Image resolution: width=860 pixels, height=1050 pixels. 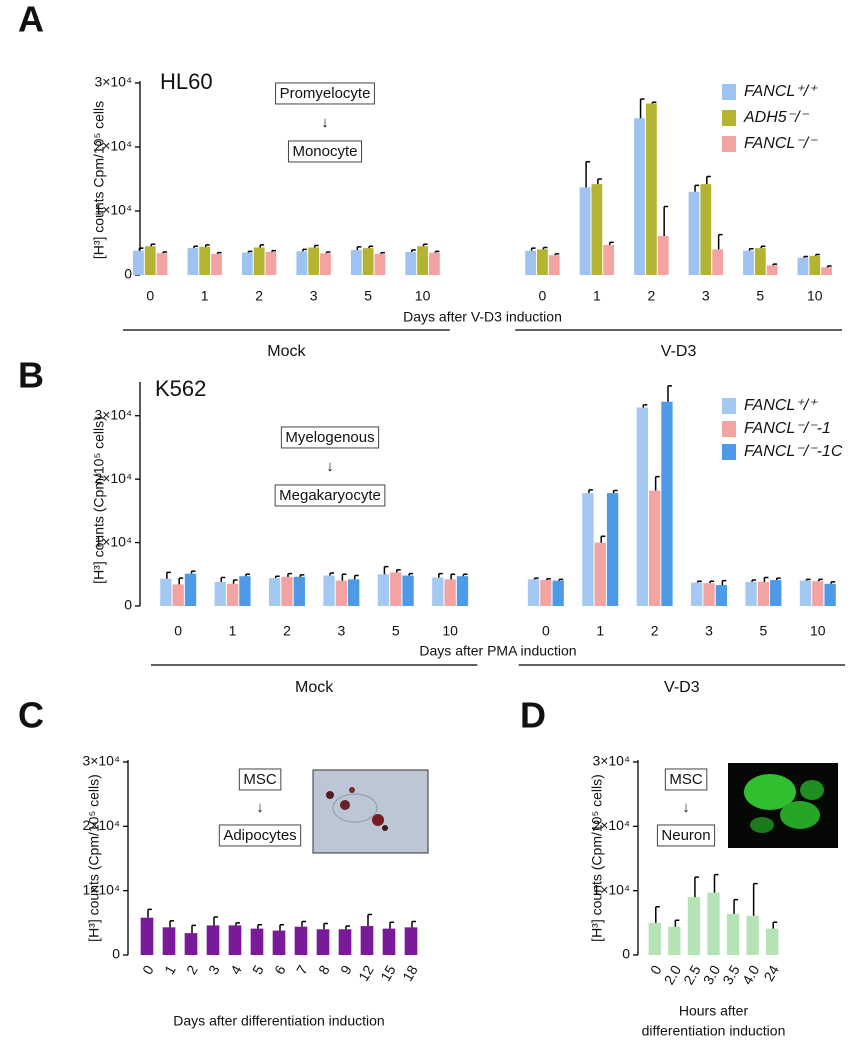 I want to click on x-tick-label: 9, so click(x=346, y=969).